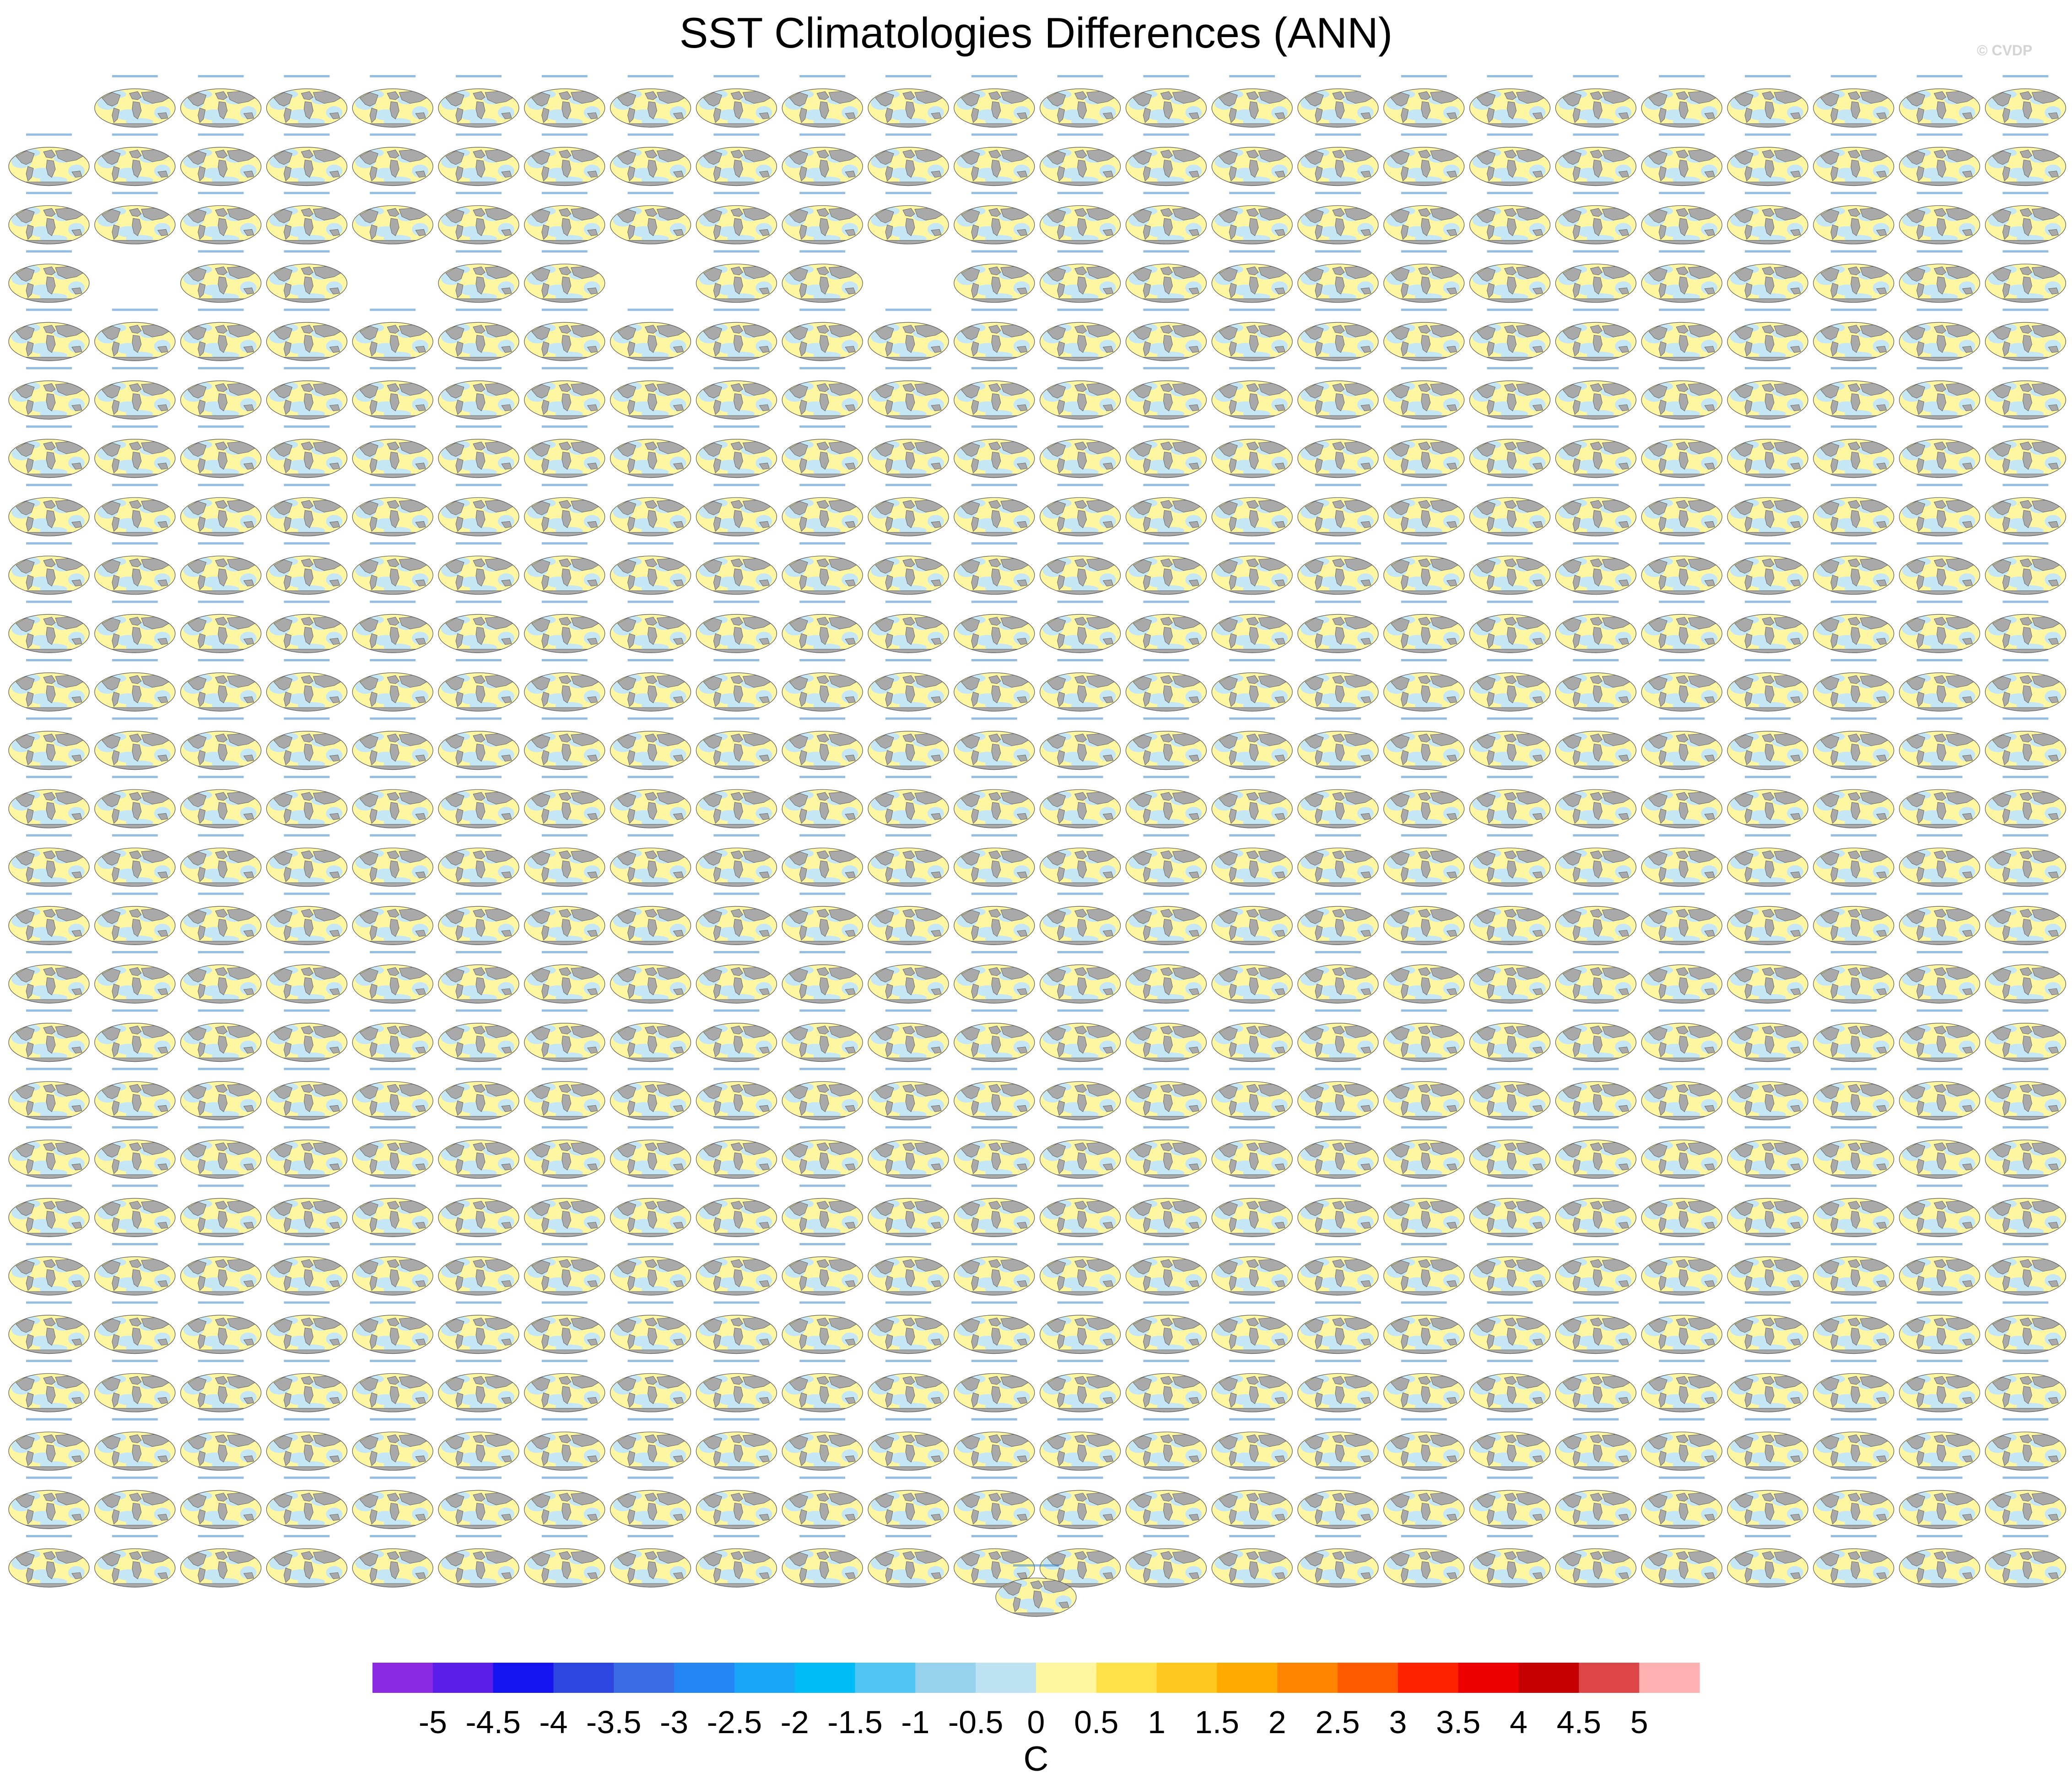 This screenshot has height=1778, width=2072. What do you see at coordinates (915, 1722) in the screenshot?
I see `colorbar-tick-label: -1` at bounding box center [915, 1722].